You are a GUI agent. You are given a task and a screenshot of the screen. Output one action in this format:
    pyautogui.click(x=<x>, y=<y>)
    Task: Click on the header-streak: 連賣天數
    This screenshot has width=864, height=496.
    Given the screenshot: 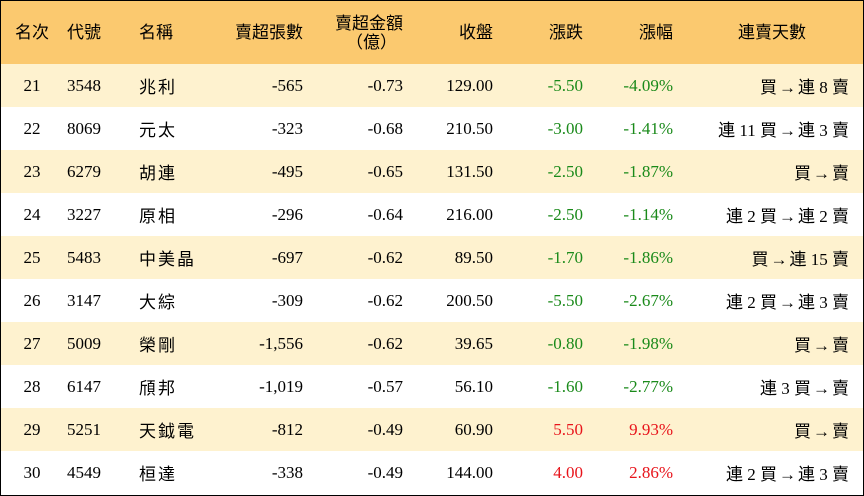 What is the action you would take?
    pyautogui.click(x=772, y=32)
    